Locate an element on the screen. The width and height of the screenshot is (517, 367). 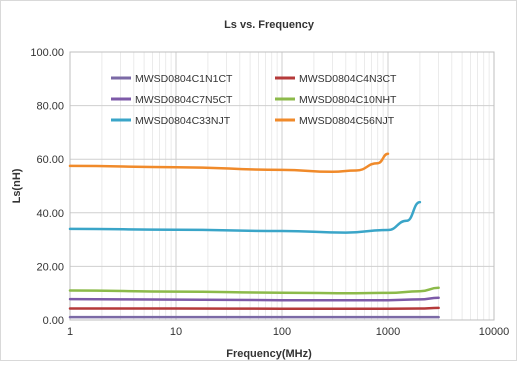
y-tick-label: 40.00 is located at coordinates (50, 214).